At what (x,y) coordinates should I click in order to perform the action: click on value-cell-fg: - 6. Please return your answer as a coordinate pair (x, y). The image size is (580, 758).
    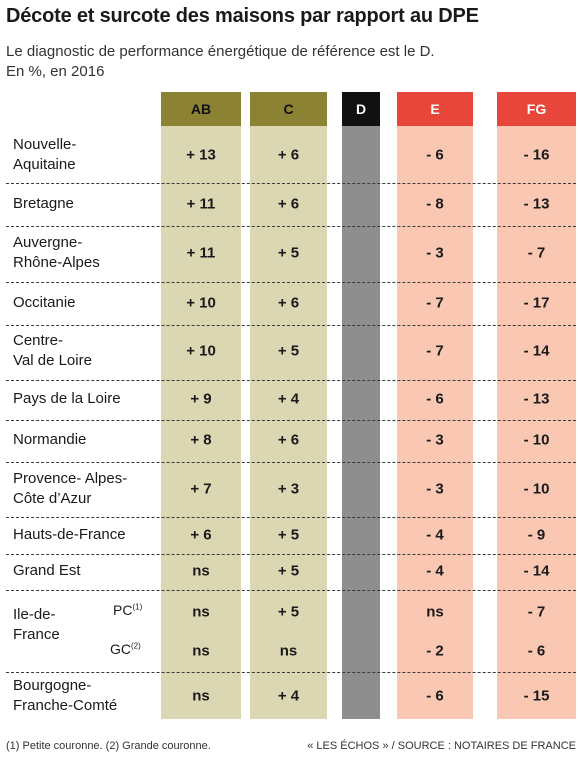
    Looking at the image, I should click on (536, 651).